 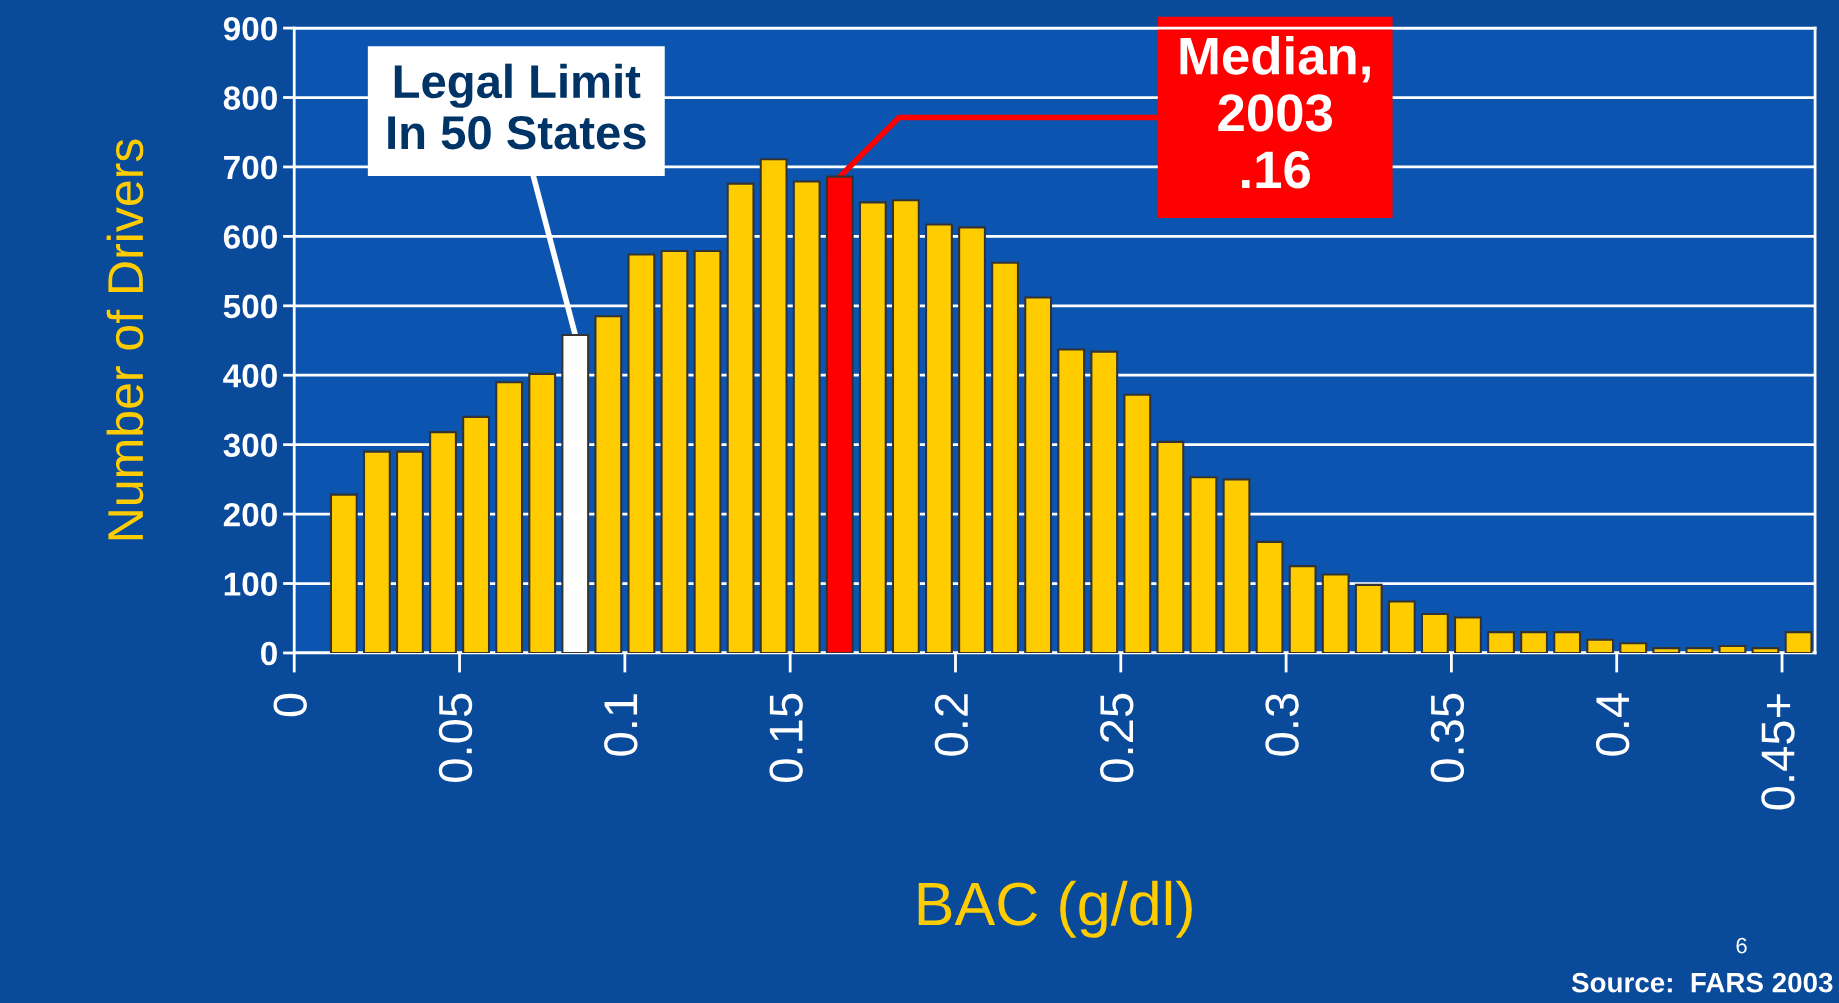 I want to click on annotation: Median, 2003 .16, so click(x=1275, y=112).